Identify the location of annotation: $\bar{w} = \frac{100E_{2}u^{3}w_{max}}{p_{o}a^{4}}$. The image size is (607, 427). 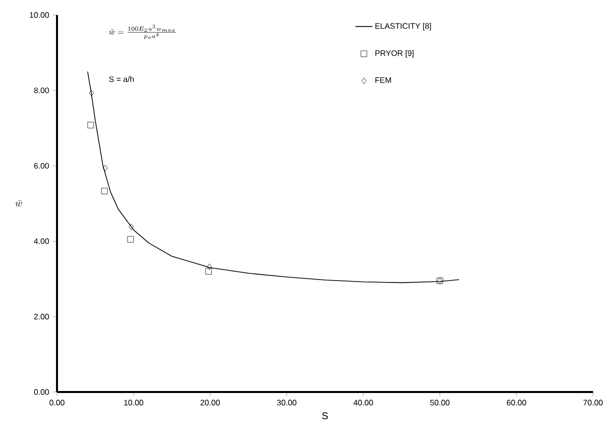
(142, 32).